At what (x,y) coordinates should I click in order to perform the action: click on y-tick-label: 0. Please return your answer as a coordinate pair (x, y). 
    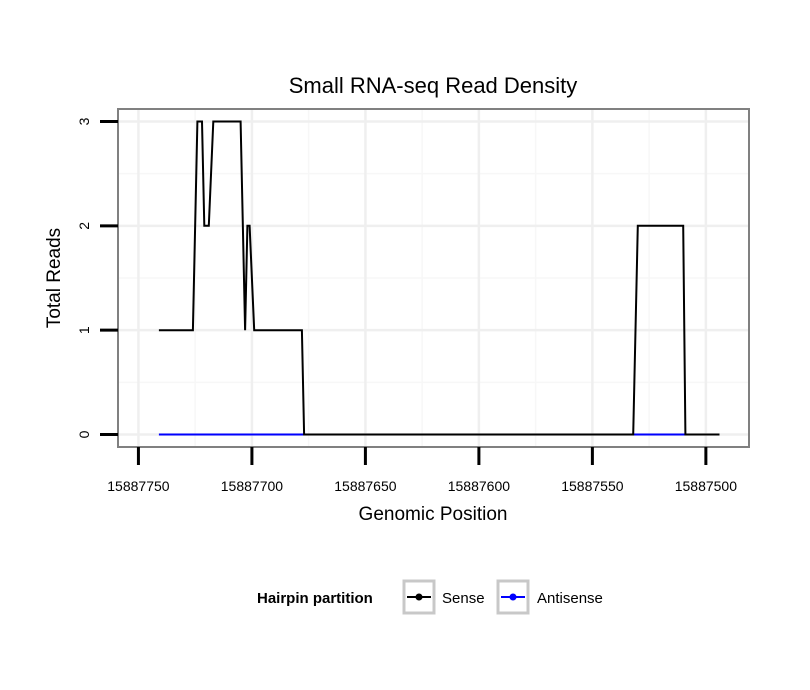
    Looking at the image, I should click on (84, 434).